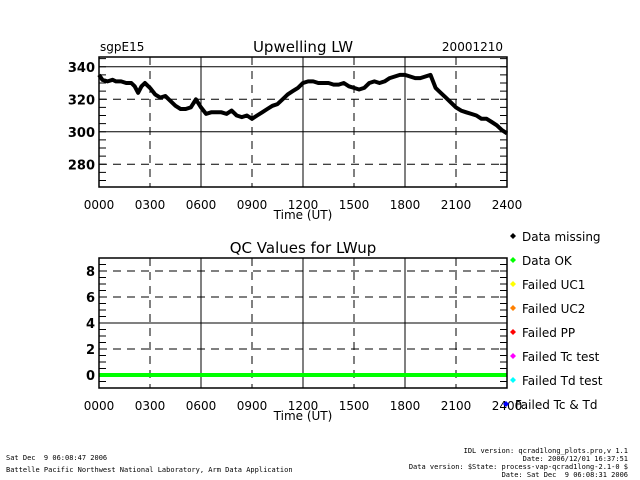 Image resolution: width=640 pixels, height=480 pixels. Describe the element at coordinates (561, 357) in the screenshot. I see `legend-label: Failed Tc test` at that location.